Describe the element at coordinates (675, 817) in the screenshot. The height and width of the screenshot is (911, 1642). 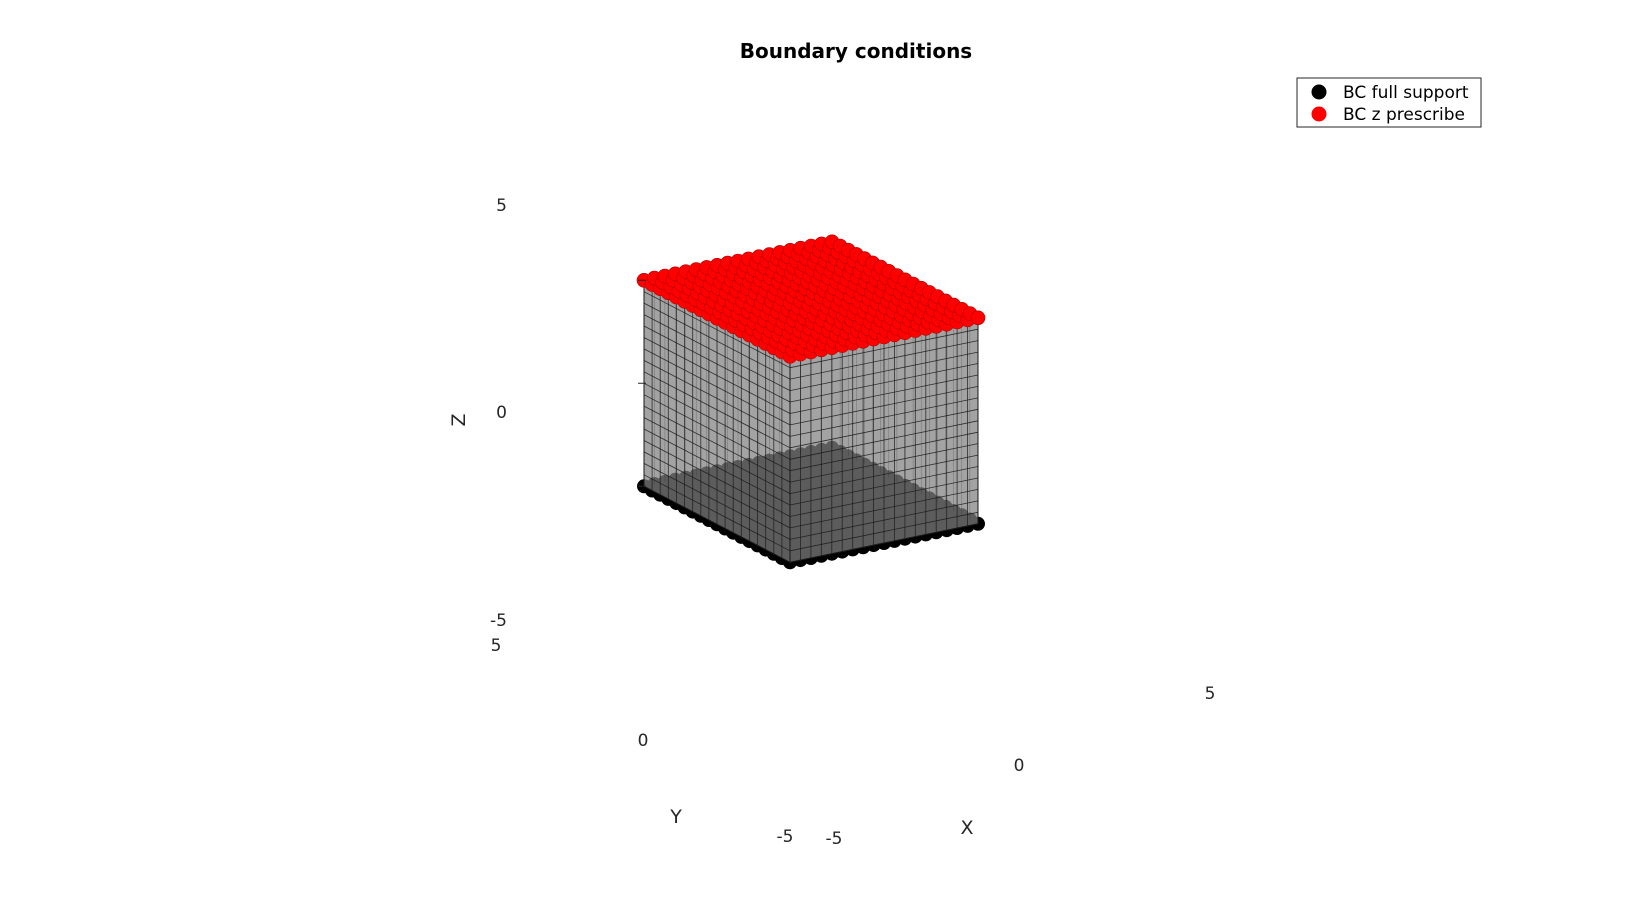
I see `y-axis-label: Y` at that location.